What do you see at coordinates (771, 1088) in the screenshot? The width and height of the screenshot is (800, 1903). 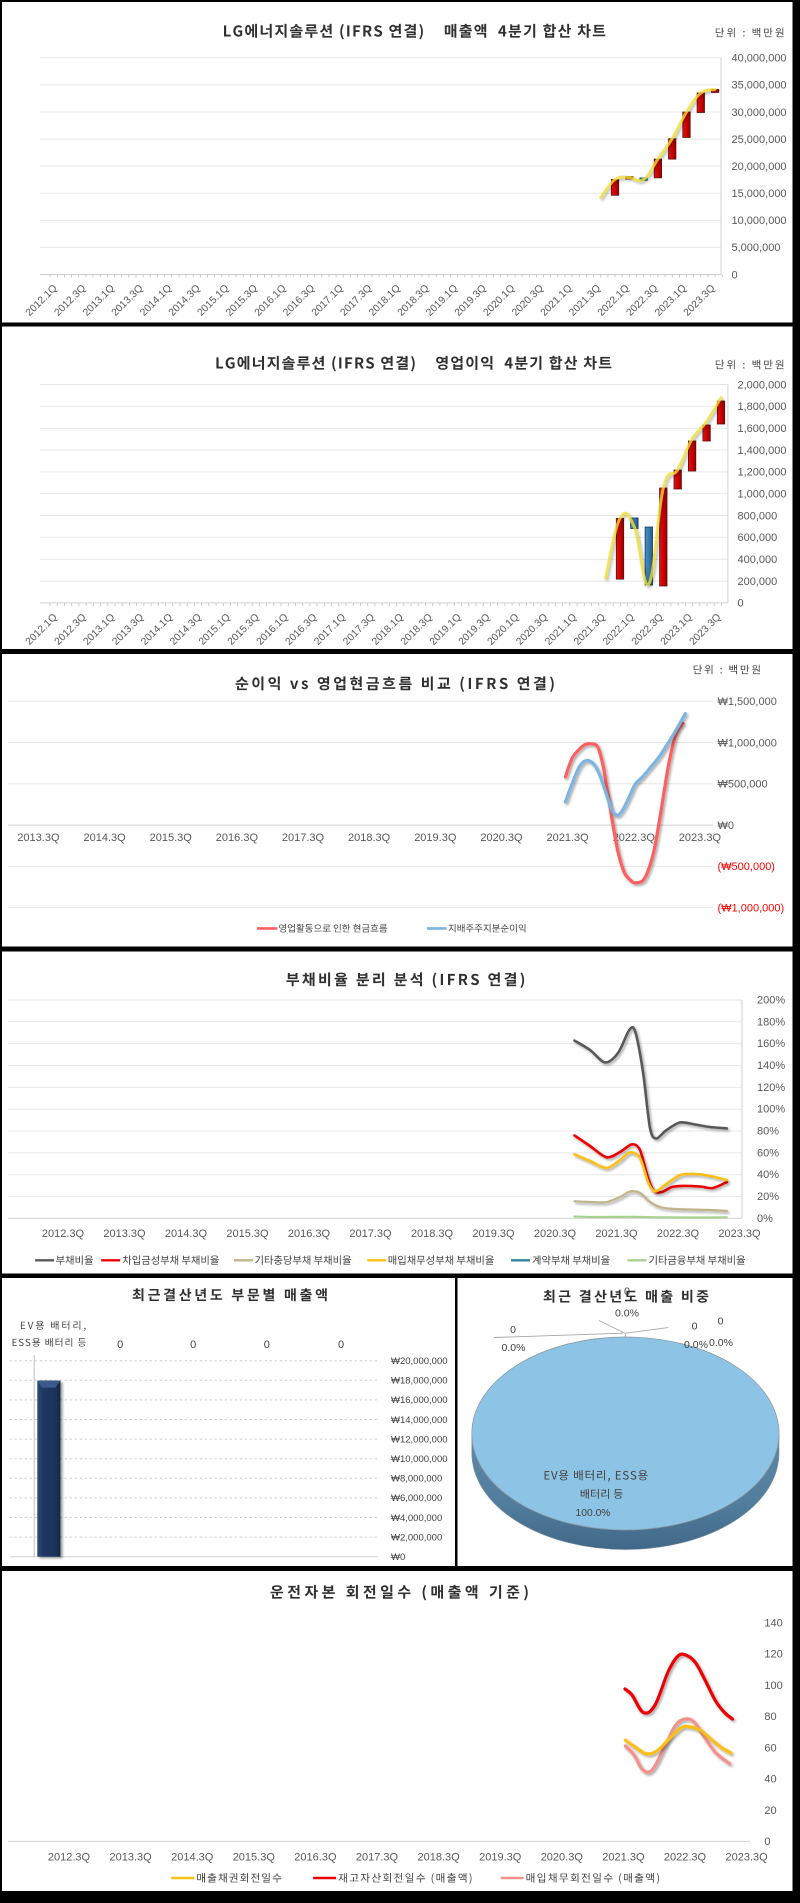 I see `svg-text: 120%` at bounding box center [771, 1088].